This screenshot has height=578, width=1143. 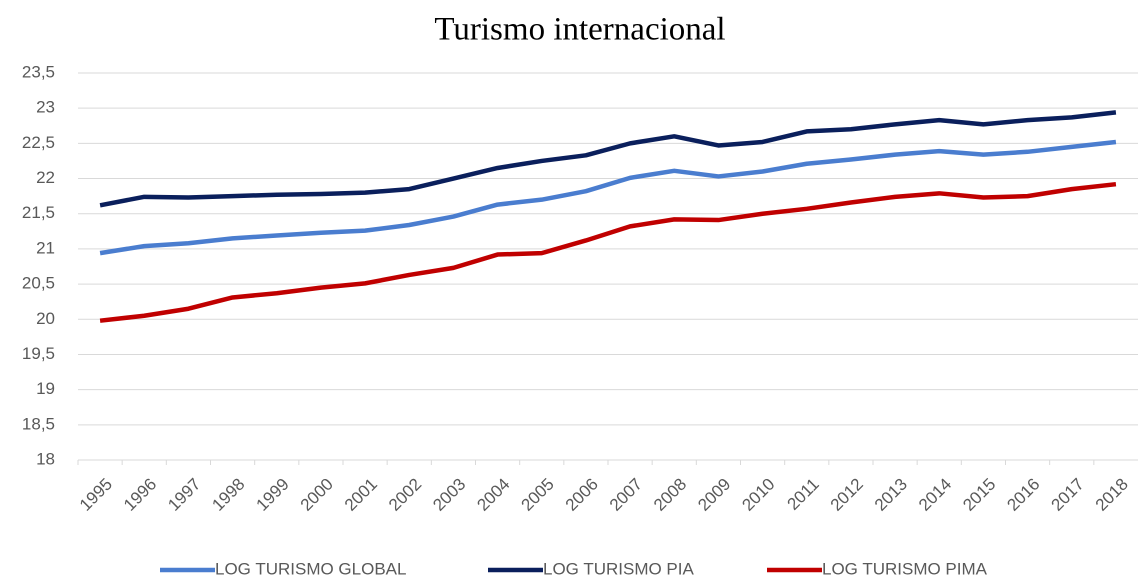 What do you see at coordinates (45, 247) in the screenshot?
I see `y-tick-label: 21` at bounding box center [45, 247].